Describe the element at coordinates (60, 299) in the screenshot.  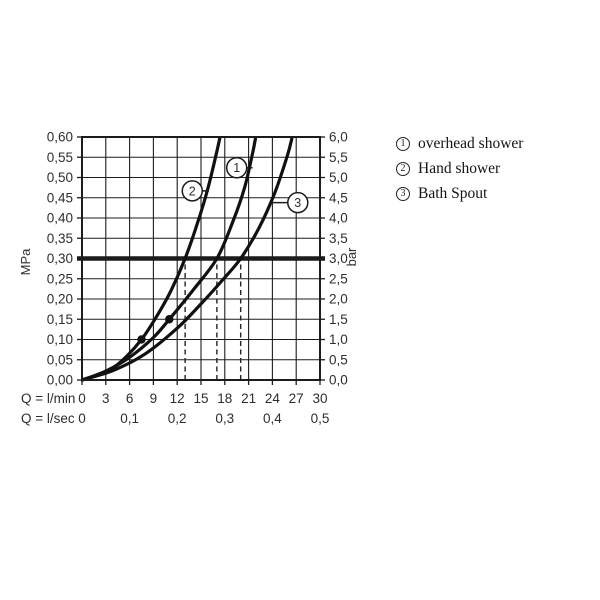
I see `y-left-tick-label: 0,20` at that location.